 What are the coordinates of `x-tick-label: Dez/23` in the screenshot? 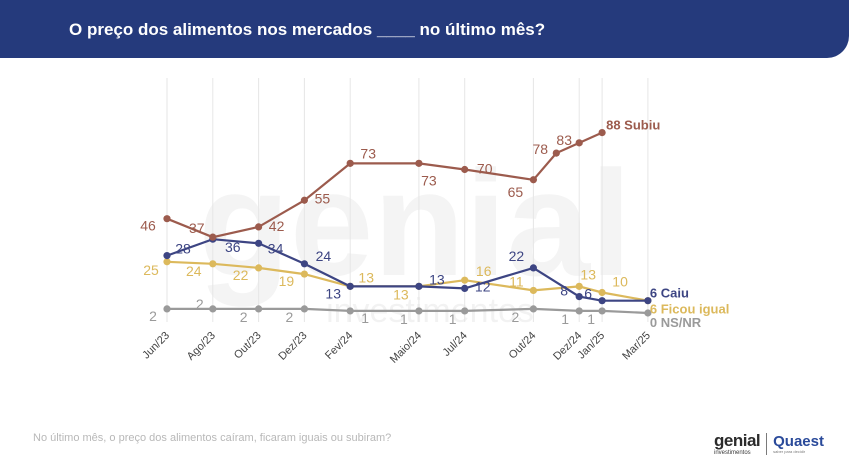 It's located at (292, 346).